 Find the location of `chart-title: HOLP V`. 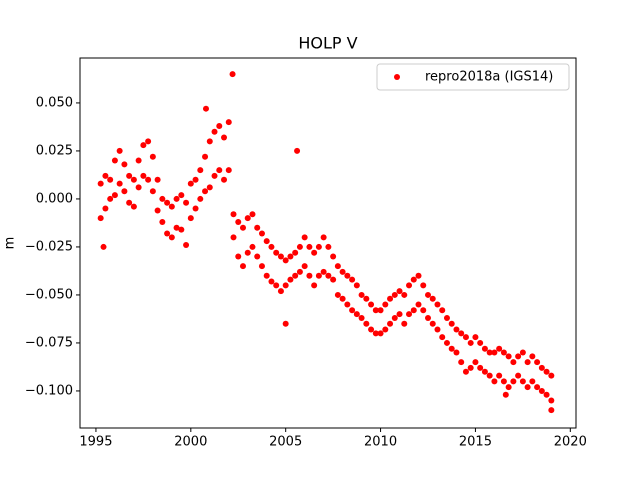

chart-title: HOLP V is located at coordinates (327, 43).